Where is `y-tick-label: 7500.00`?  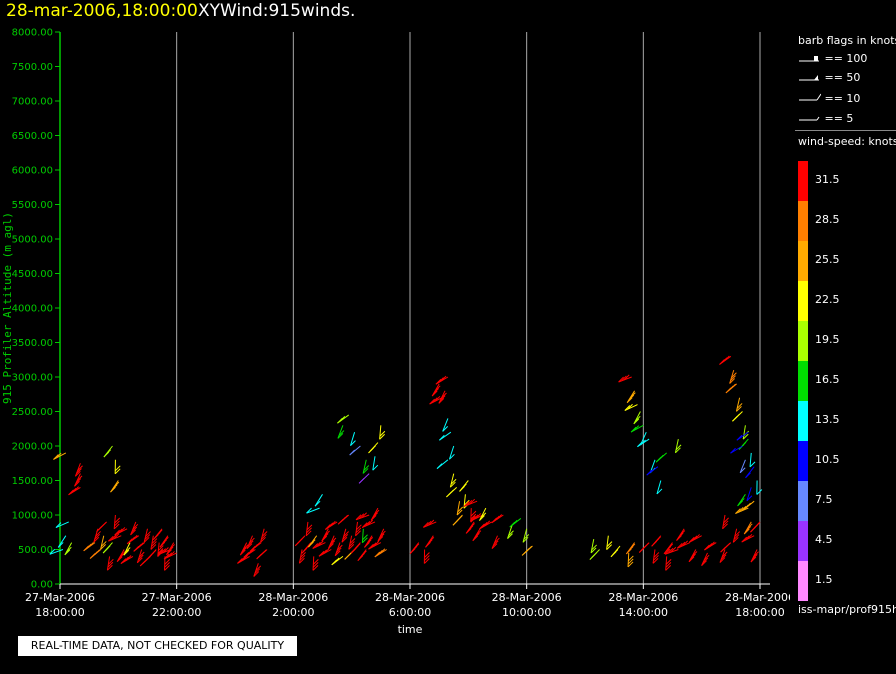 y-tick-label: 7500.00 is located at coordinates (32, 67).